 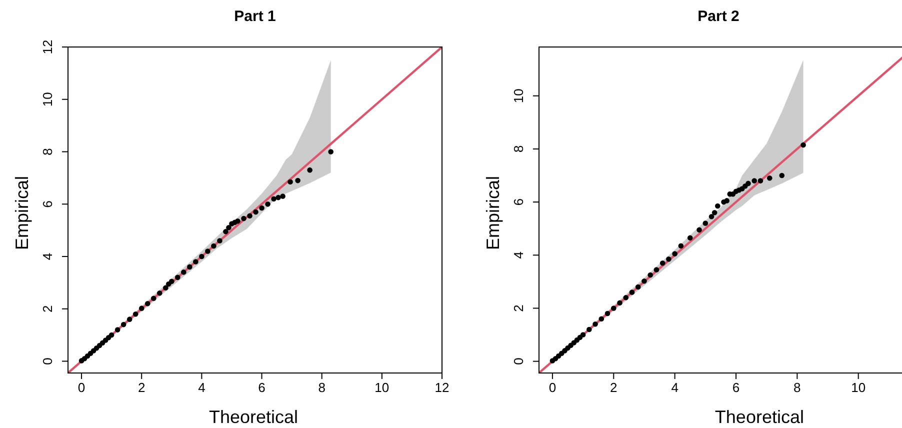 What do you see at coordinates (719, 16) in the screenshot?
I see `chart-title: Part 2` at bounding box center [719, 16].